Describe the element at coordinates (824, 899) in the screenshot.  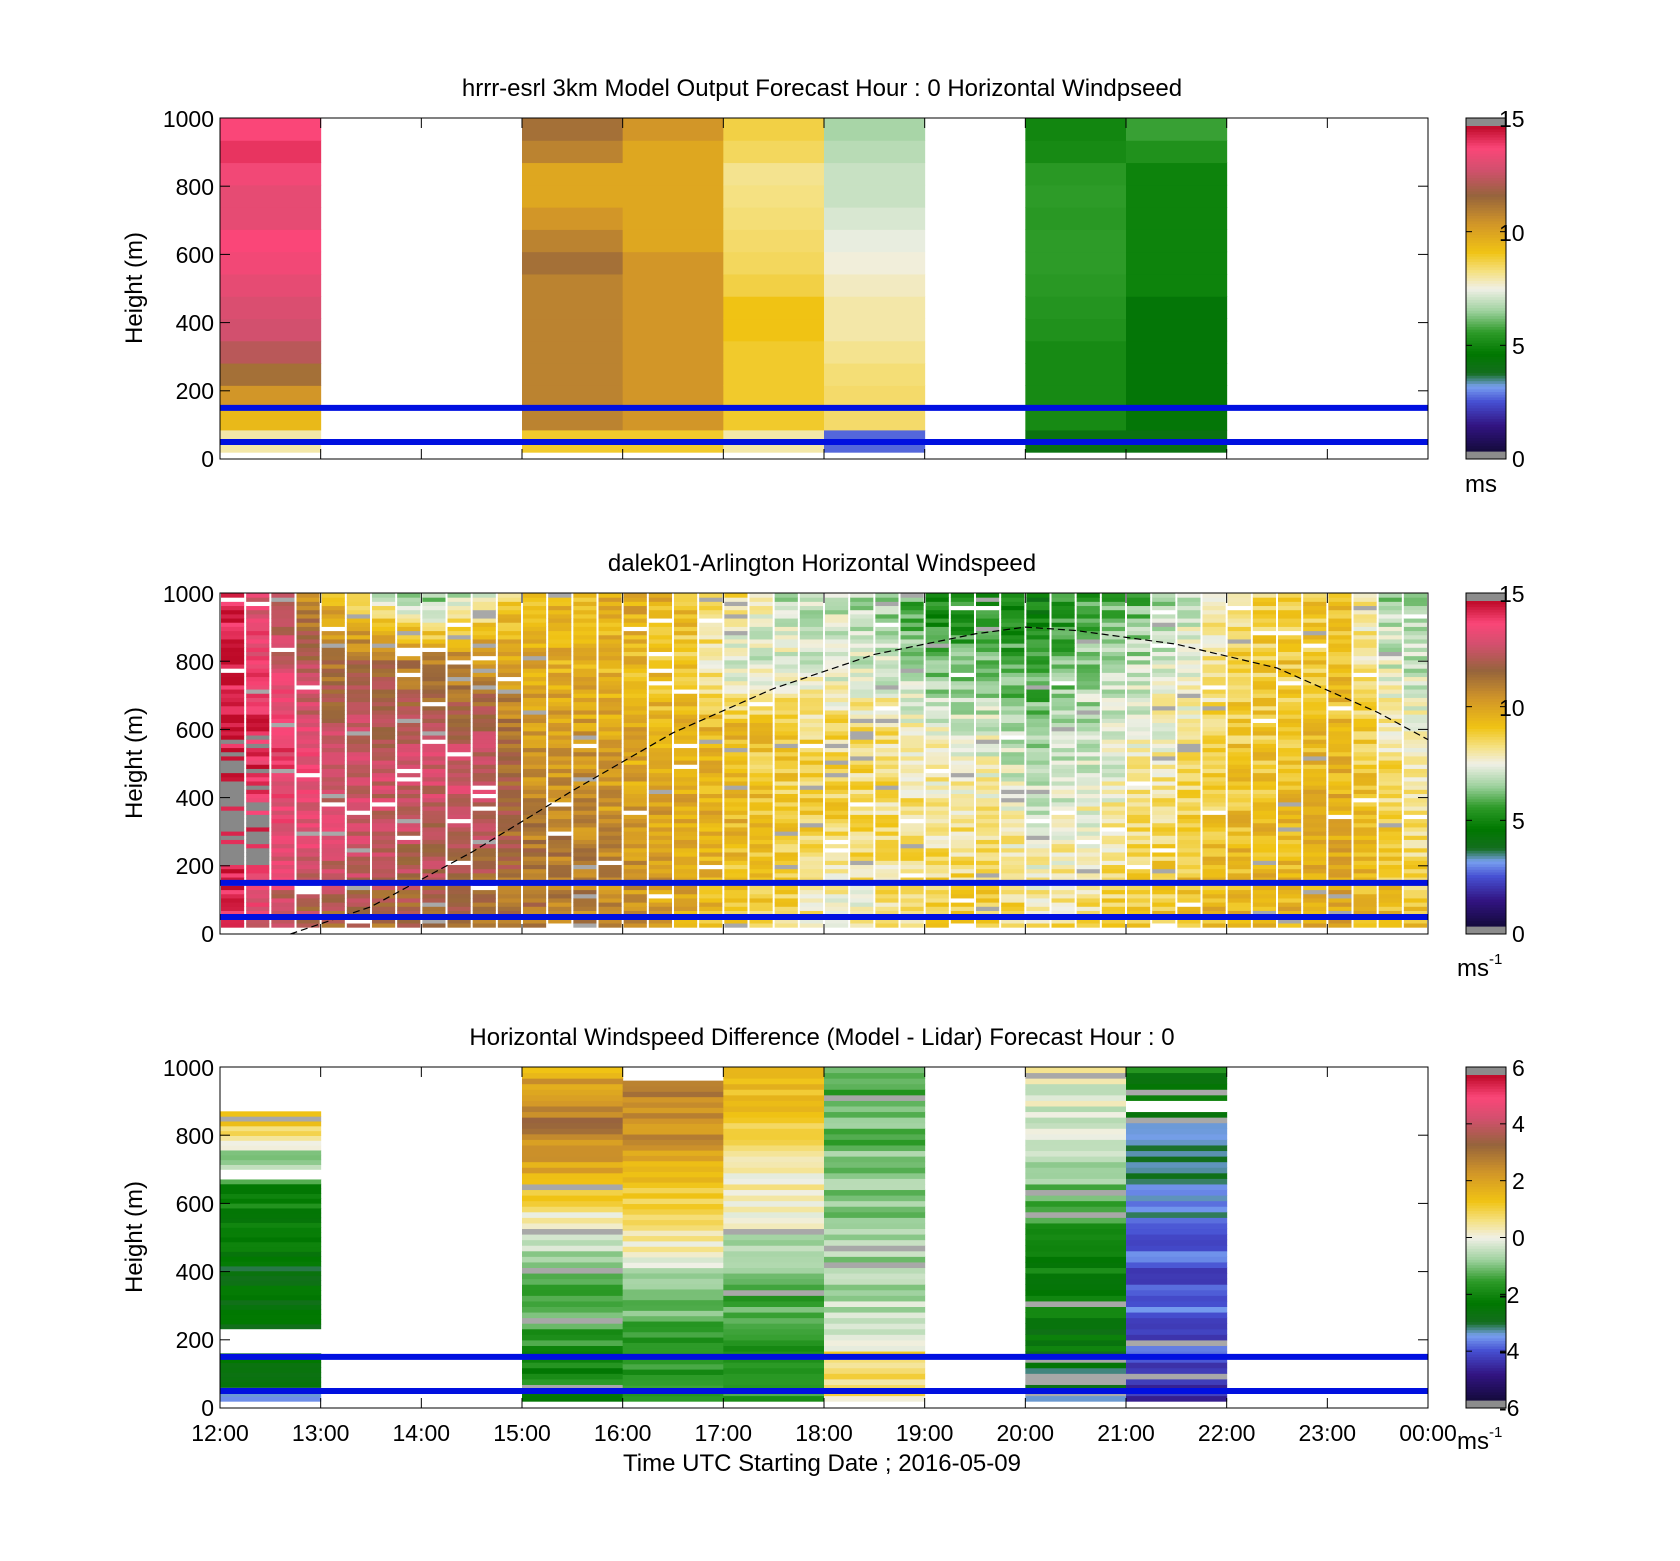
I see `panel2-reference-lines` at that location.